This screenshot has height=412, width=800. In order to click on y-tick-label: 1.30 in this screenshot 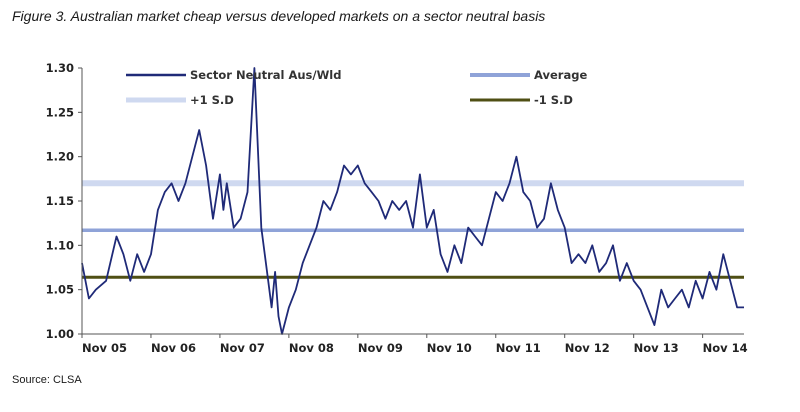, I will do `click(60, 68)`.